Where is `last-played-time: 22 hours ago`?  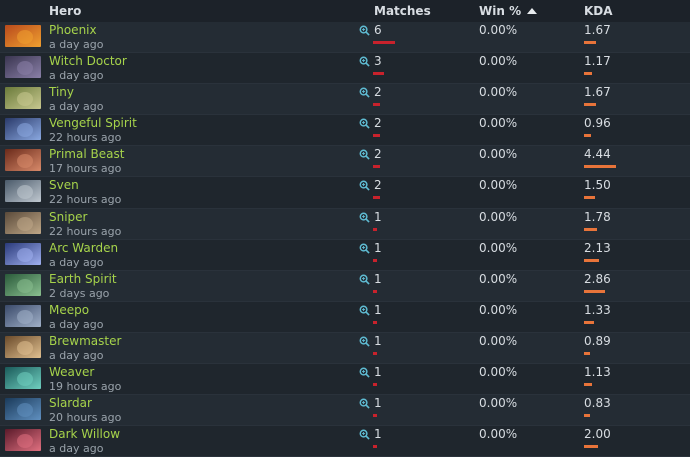 last-played-time: 22 hours ago is located at coordinates (85, 138).